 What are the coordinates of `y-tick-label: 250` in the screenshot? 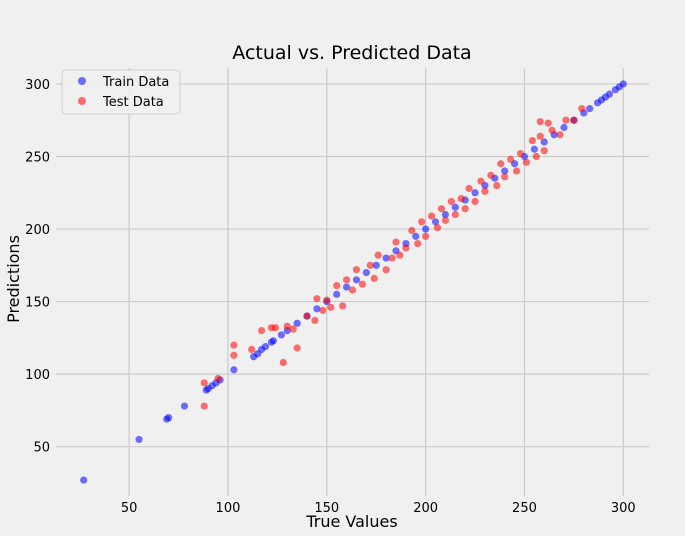 It's located at (37, 158).